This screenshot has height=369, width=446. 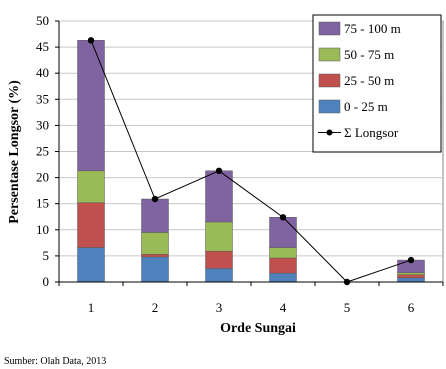 I want to click on x-tick-label: 1, so click(x=91, y=307).